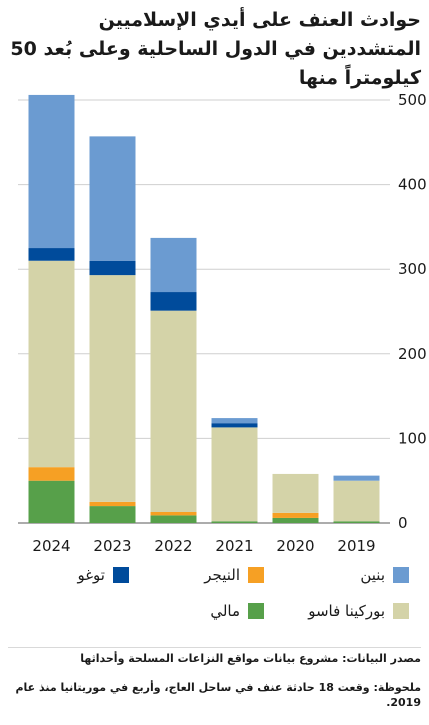 The height and width of the screenshot is (725, 429). What do you see at coordinates (214, 647) in the screenshot?
I see `divider` at bounding box center [214, 647].